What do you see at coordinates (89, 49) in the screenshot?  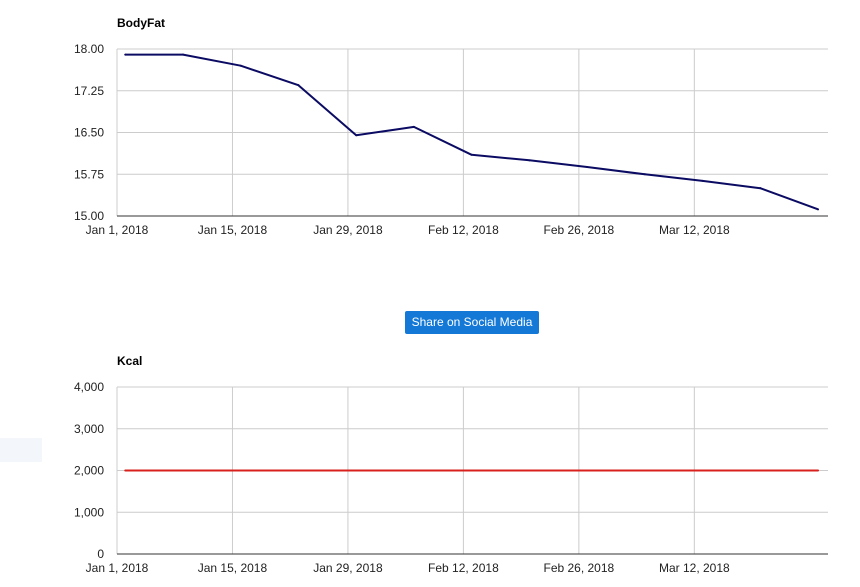 I see `y-tick-label: 18.00` at bounding box center [89, 49].